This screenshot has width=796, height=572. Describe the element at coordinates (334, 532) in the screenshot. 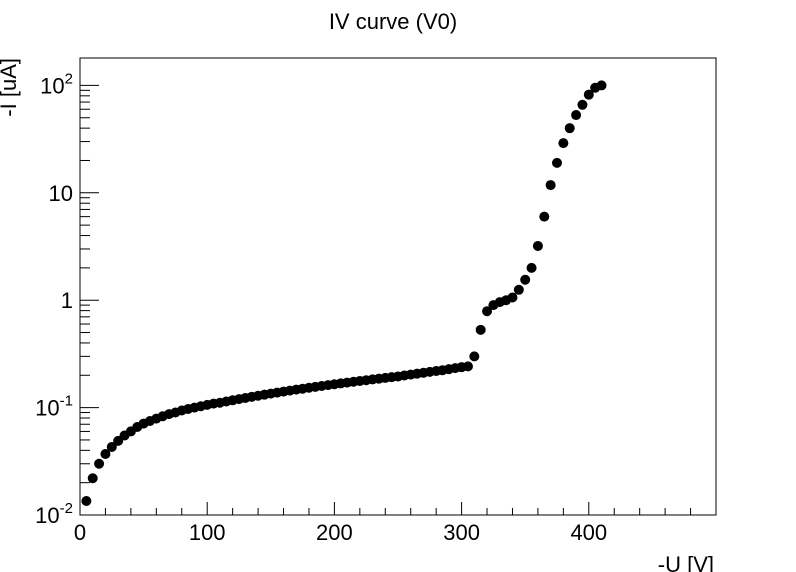

I see `x-tick-label: 200` at that location.